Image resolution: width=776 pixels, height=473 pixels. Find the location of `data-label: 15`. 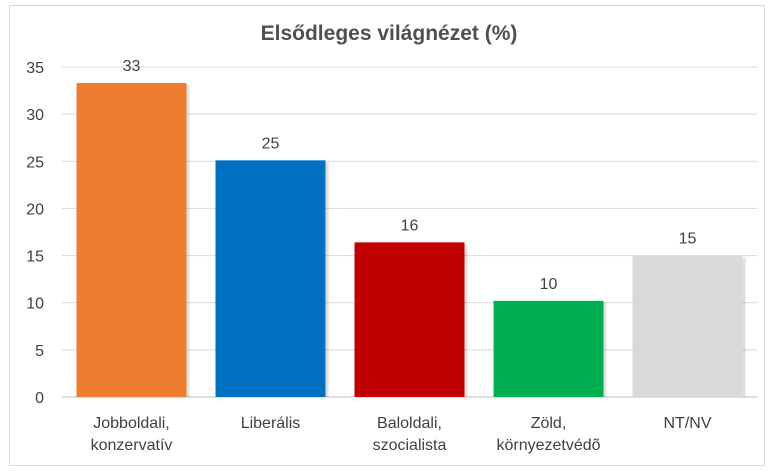

data-label: 15 is located at coordinates (688, 239).